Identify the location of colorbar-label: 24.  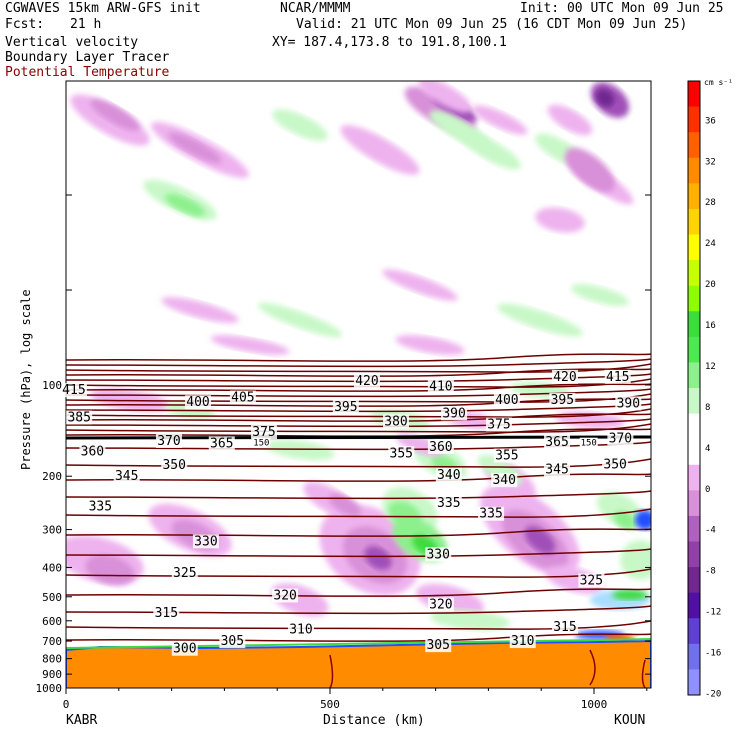
(710, 244).